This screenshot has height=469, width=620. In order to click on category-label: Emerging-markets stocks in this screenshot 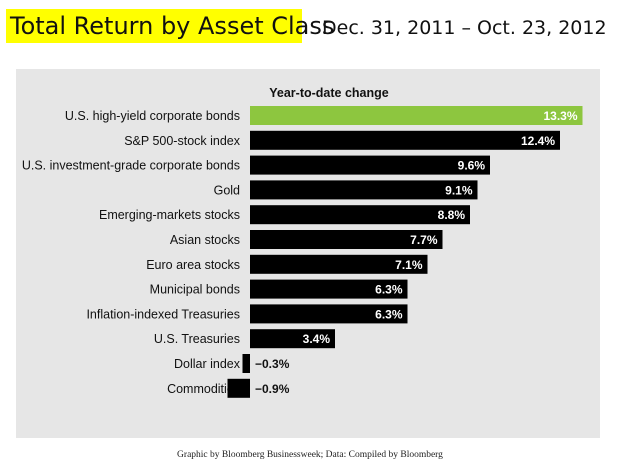, I will do `click(169, 215)`.